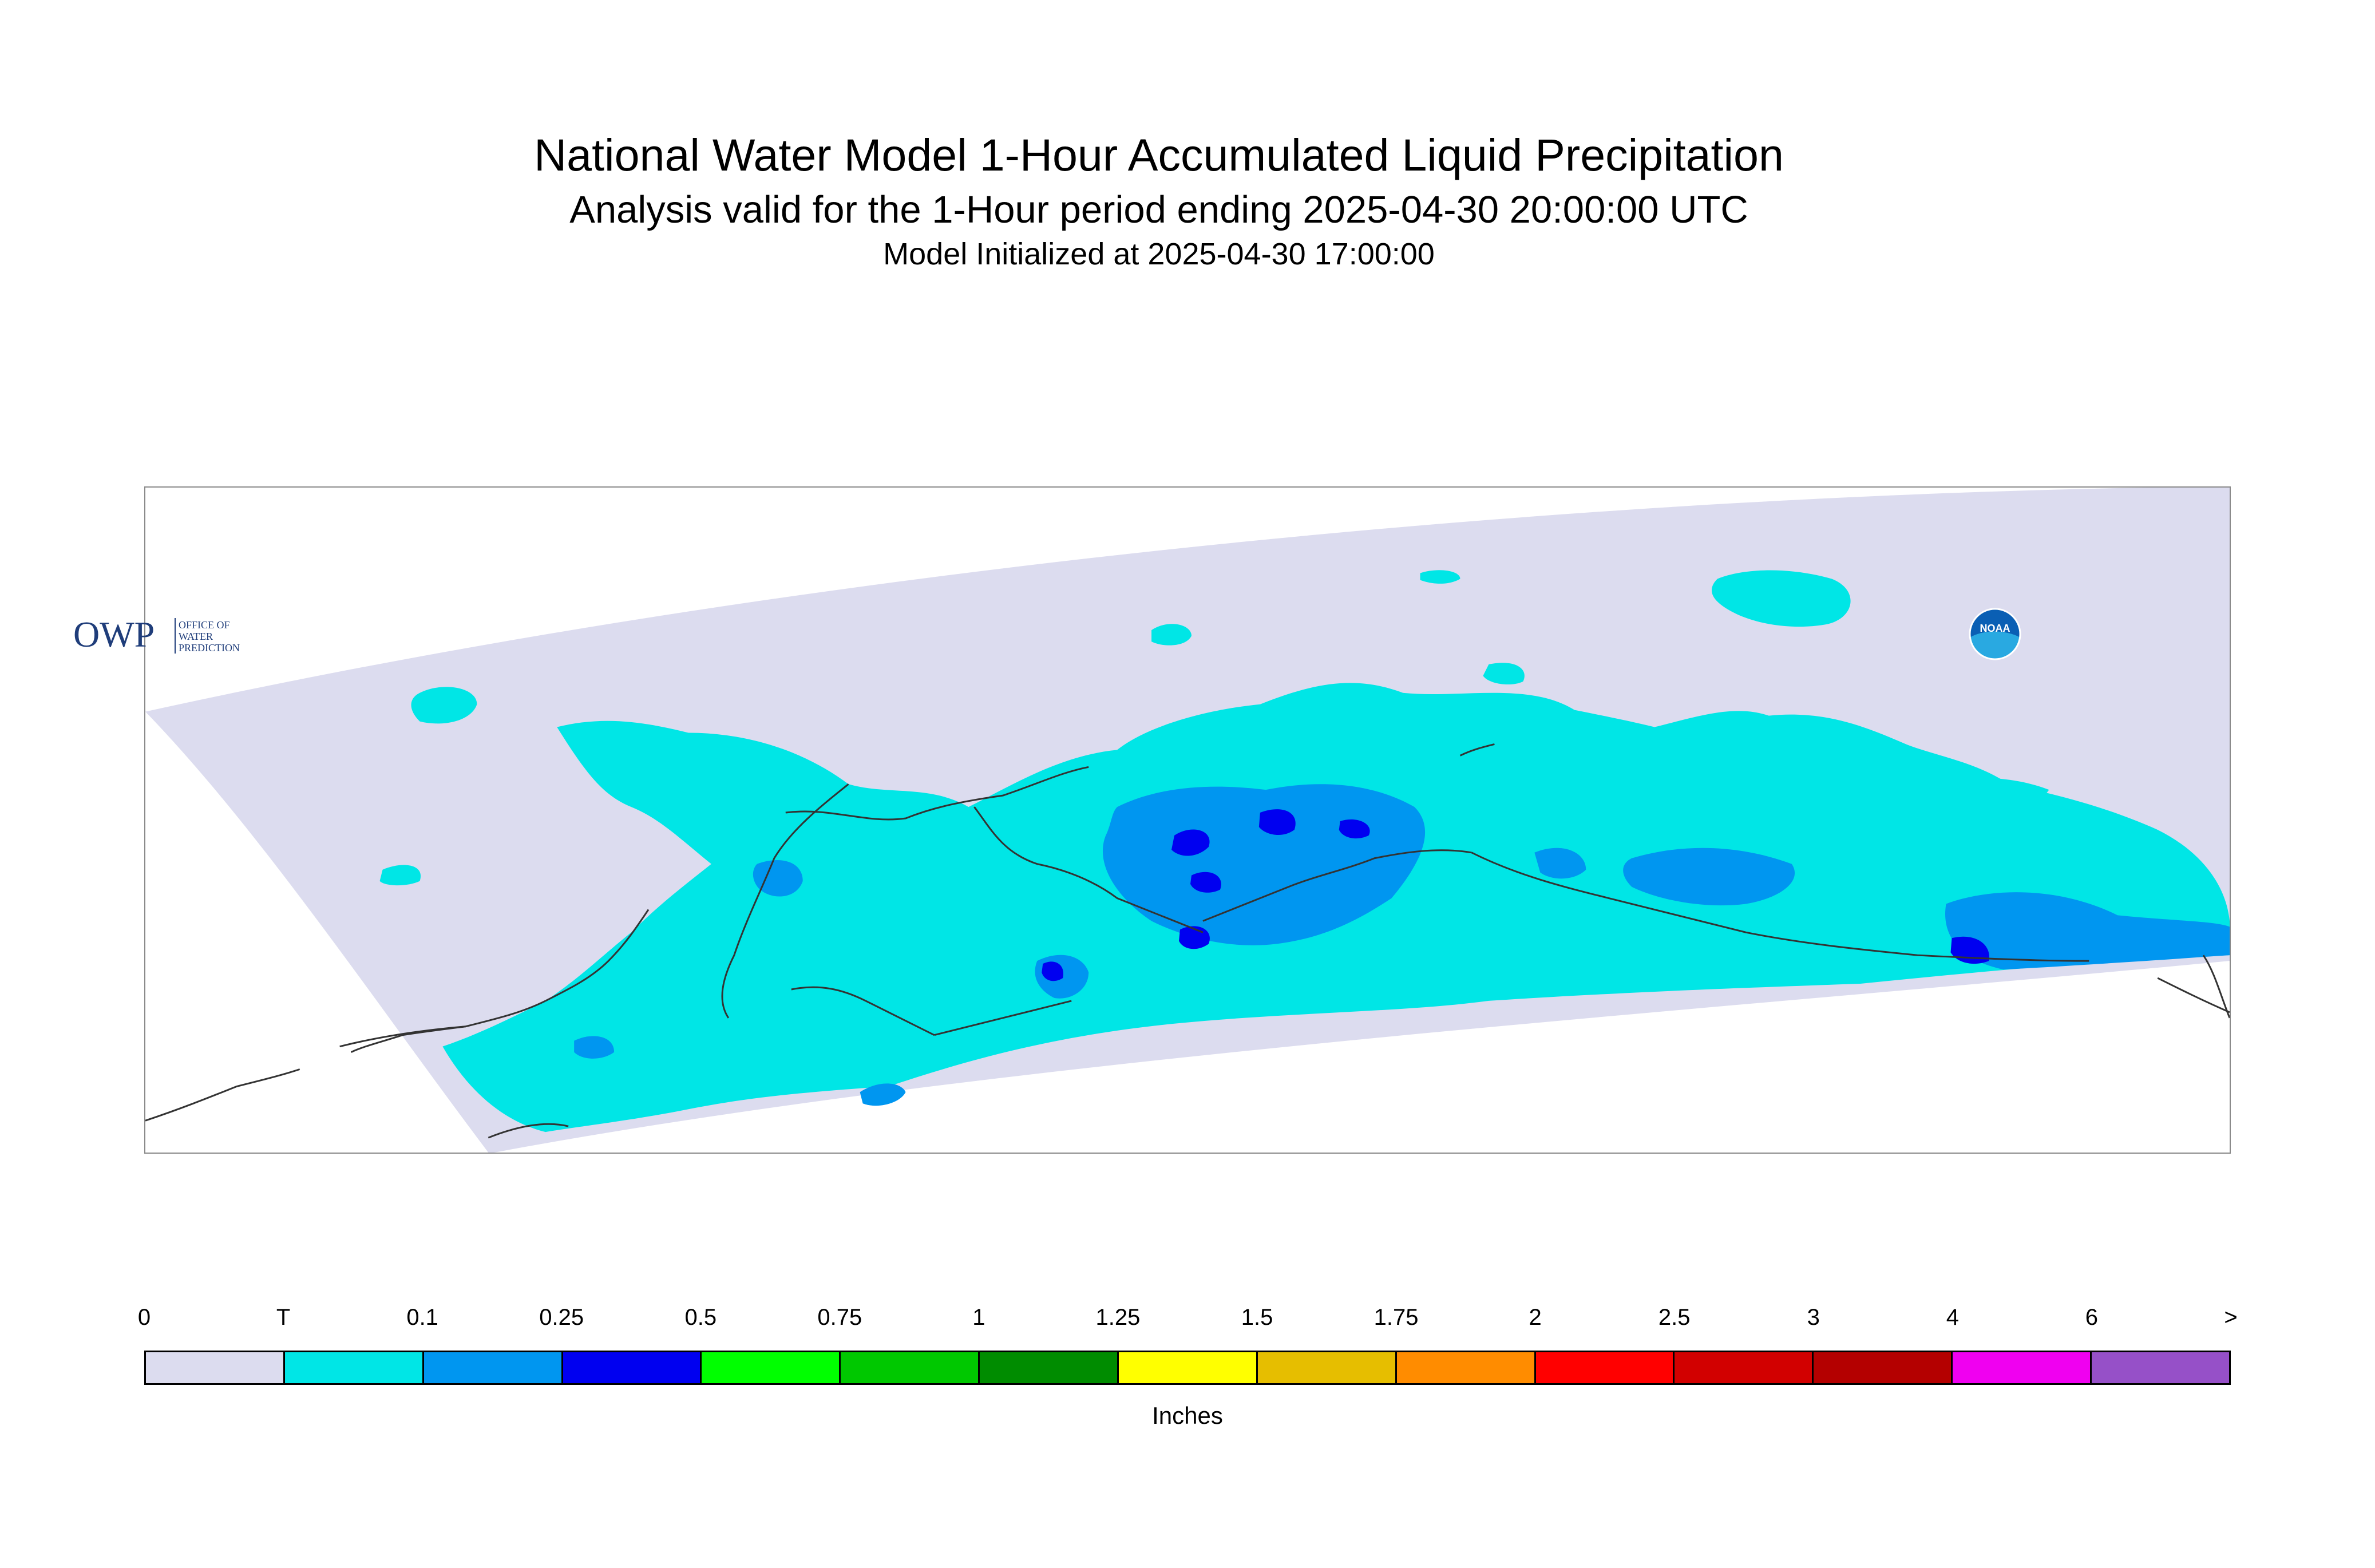 Image resolution: width=2375 pixels, height=1568 pixels. What do you see at coordinates (700, 1317) in the screenshot?
I see `legend-tick-label: 0.5` at bounding box center [700, 1317].